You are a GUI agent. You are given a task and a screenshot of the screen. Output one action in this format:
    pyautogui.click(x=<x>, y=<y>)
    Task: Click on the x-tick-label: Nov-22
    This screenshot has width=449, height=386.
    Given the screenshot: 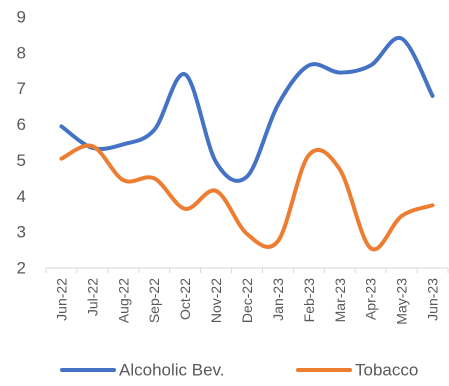 What is the action you would take?
    pyautogui.click(x=216, y=300)
    